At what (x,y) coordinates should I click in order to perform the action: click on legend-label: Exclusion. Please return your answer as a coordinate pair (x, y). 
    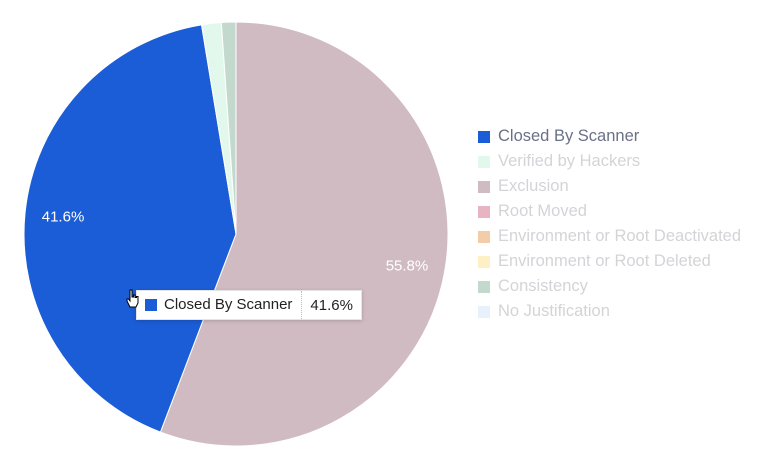
    Looking at the image, I should click on (533, 186).